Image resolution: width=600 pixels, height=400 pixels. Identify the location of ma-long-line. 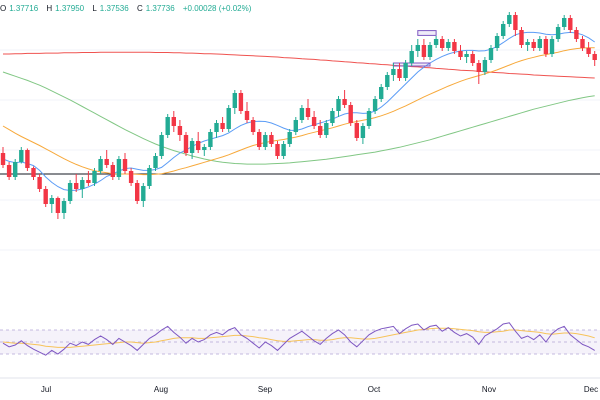
(299, 65).